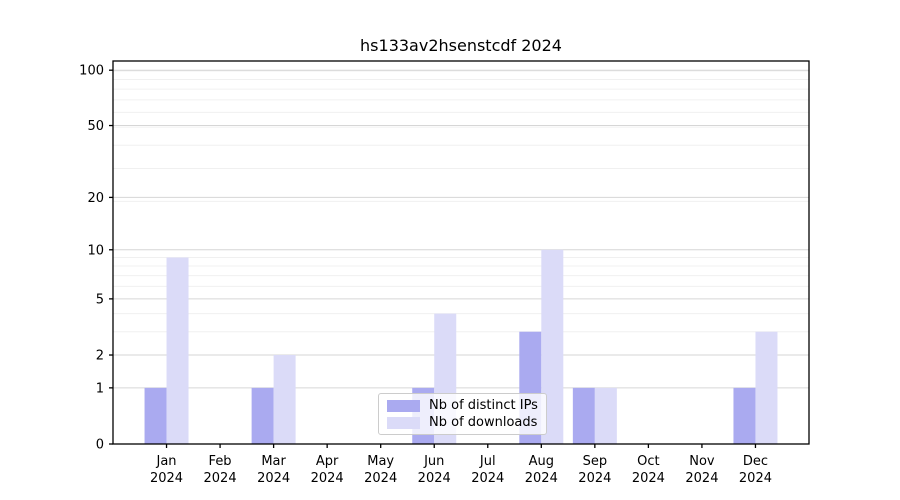 Image resolution: width=900 pixels, height=500 pixels. Describe the element at coordinates (462, 414) in the screenshot. I see `legend: Nb of distinct IPs Nb of downloads` at that location.